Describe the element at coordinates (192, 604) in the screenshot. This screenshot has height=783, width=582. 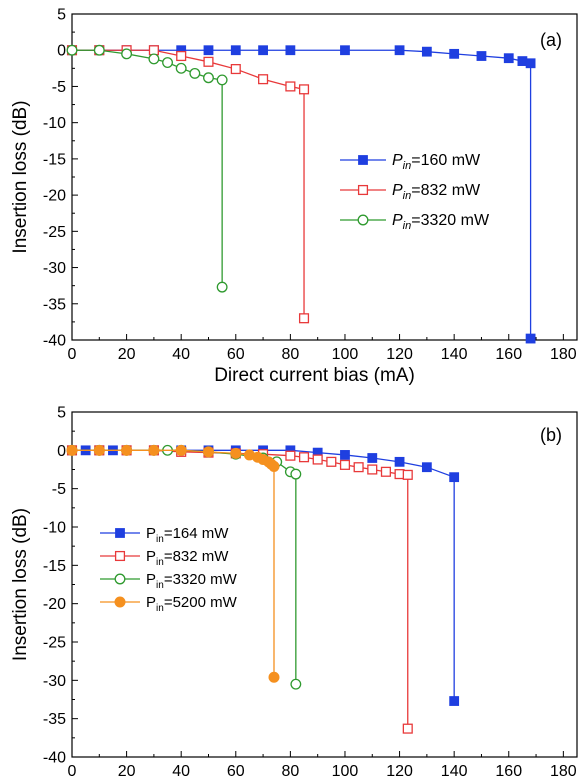
I see `legend-label: Pin=5200 mW` at that location.